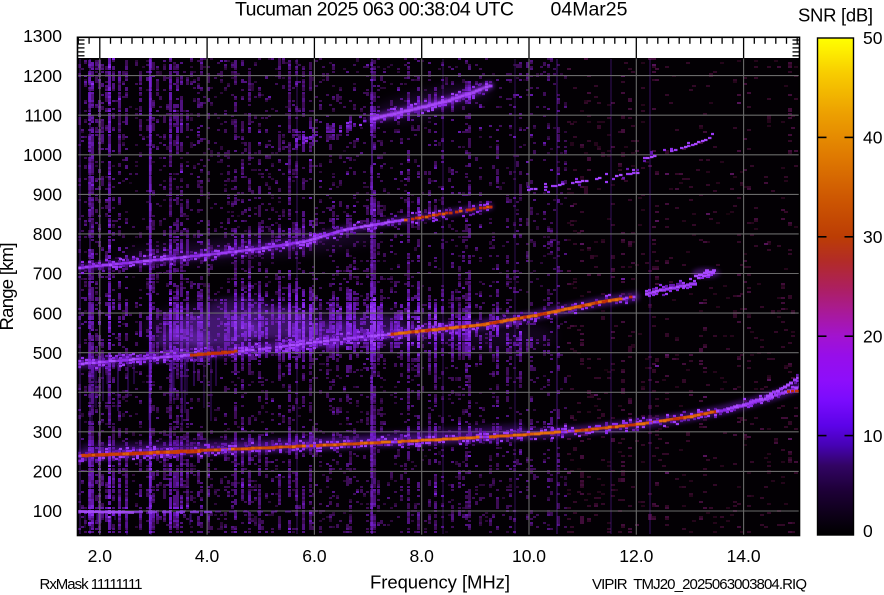 The height and width of the screenshot is (595, 884). Describe the element at coordinates (100, 556) in the screenshot. I see `svg-text: 2.0` at that location.